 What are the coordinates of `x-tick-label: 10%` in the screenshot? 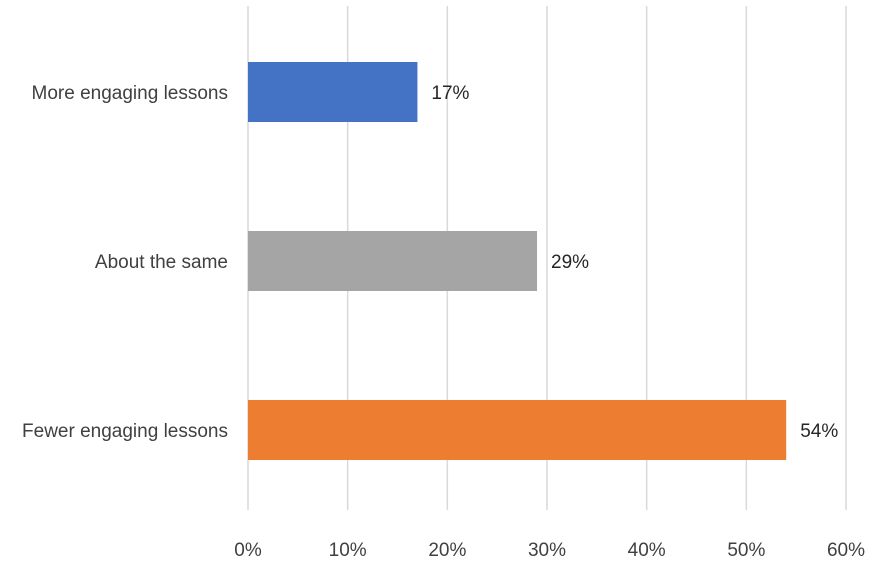 It's located at (348, 550).